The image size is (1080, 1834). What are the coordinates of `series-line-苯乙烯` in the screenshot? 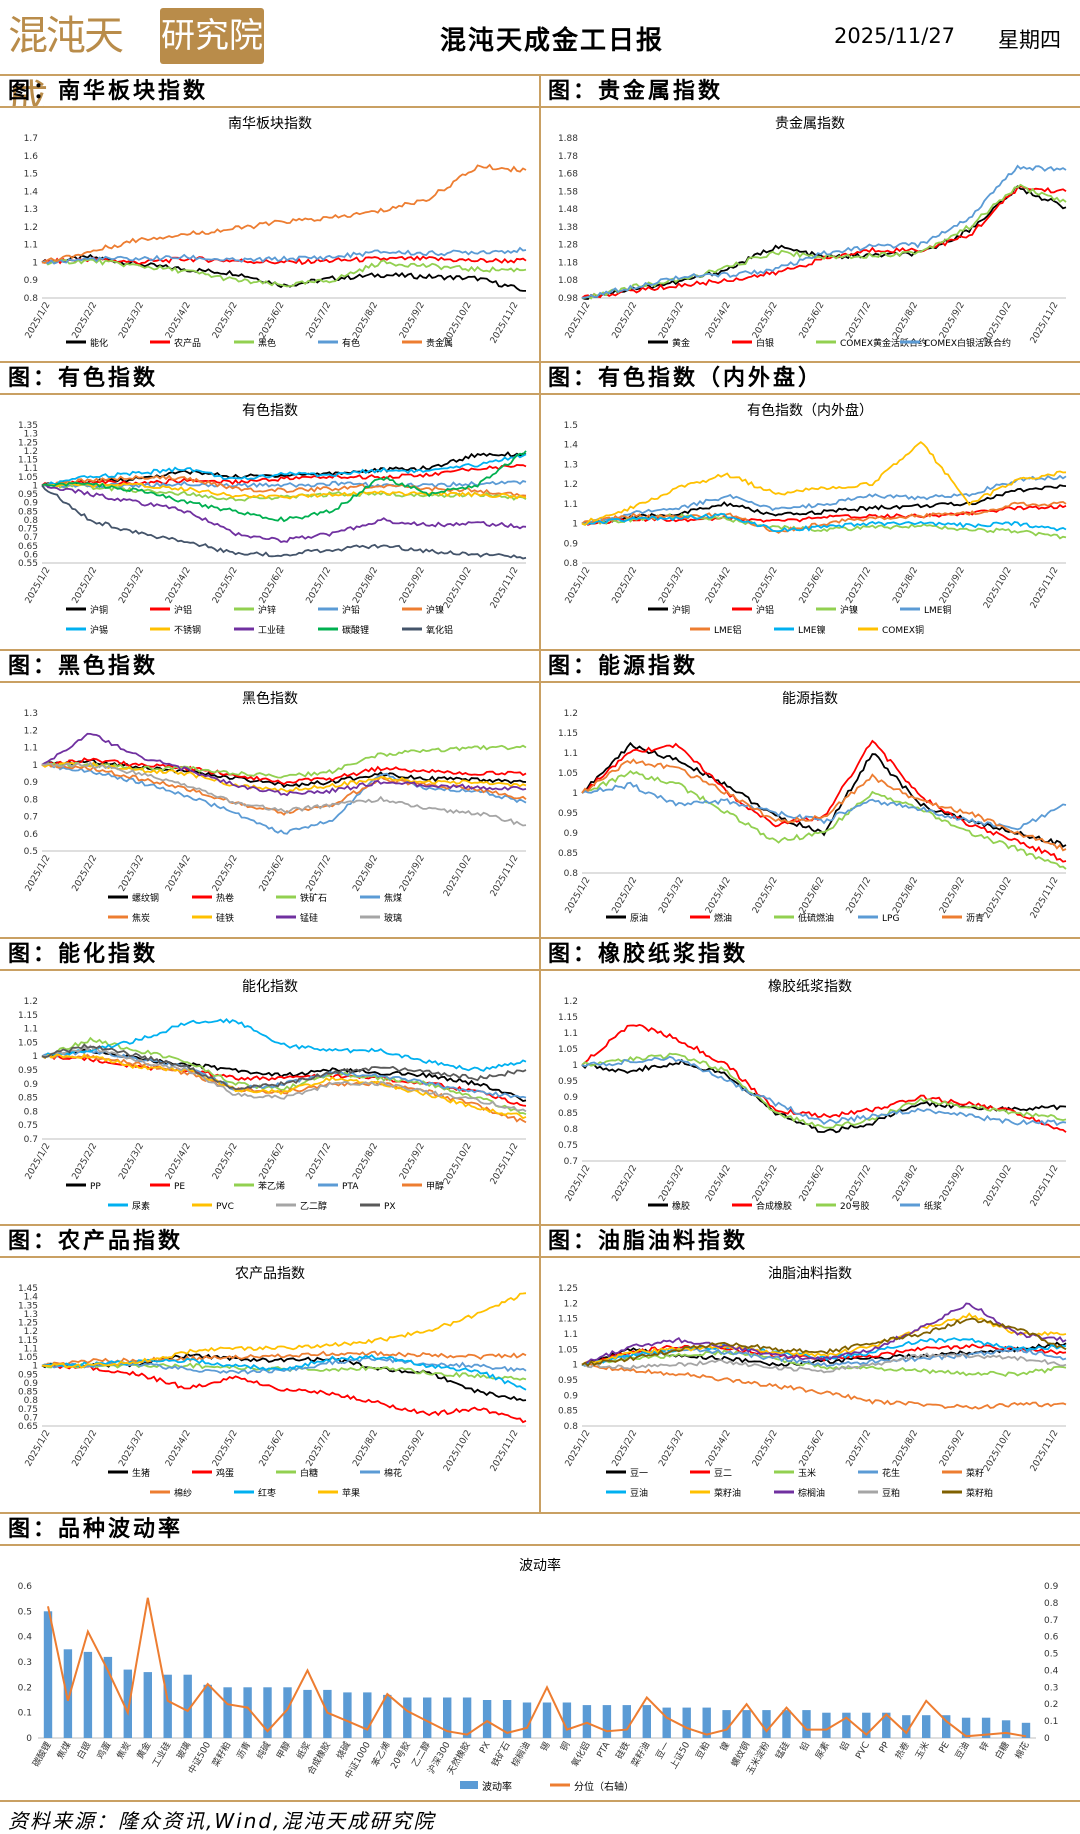 It's located at (284, 1076).